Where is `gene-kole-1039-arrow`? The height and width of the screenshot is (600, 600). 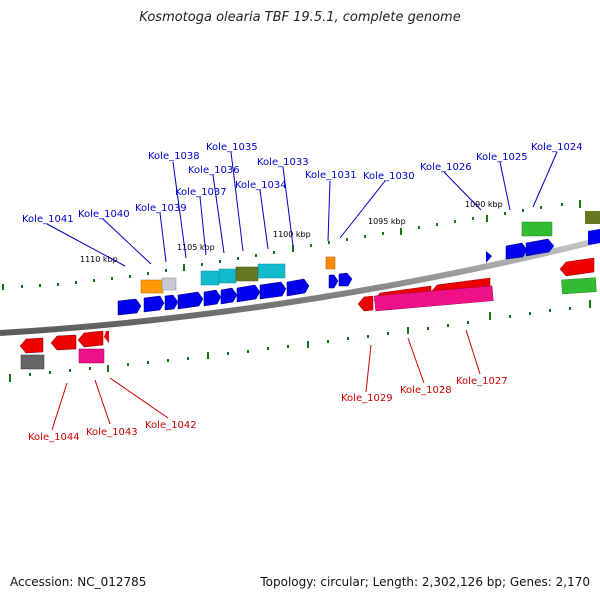 gene-kole-1039-arrow is located at coordinates (171, 302).